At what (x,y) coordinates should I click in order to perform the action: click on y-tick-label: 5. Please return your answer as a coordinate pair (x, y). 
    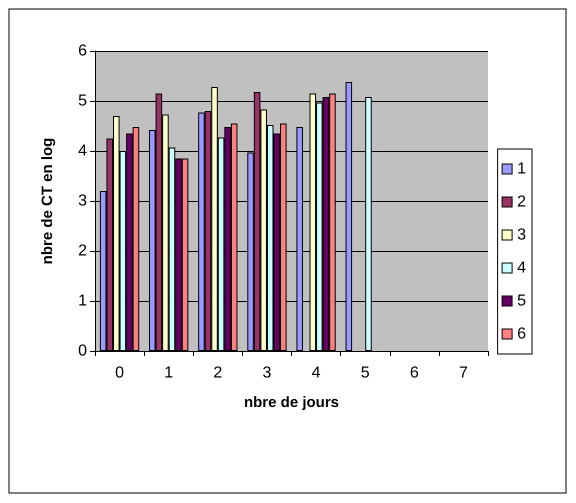
    Looking at the image, I should click on (83, 101).